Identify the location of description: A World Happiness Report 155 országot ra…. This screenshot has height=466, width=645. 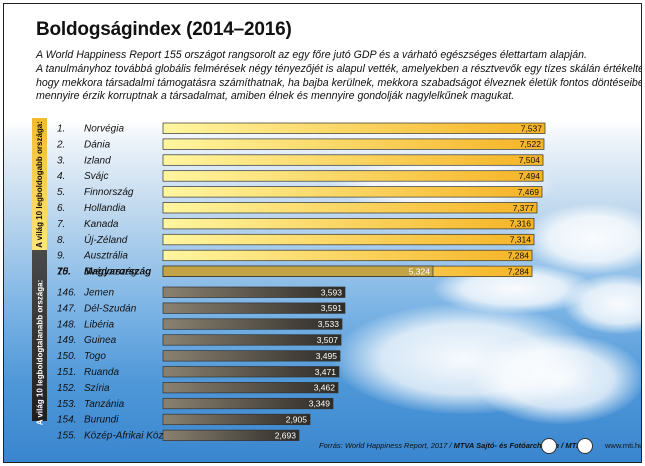
(339, 76).